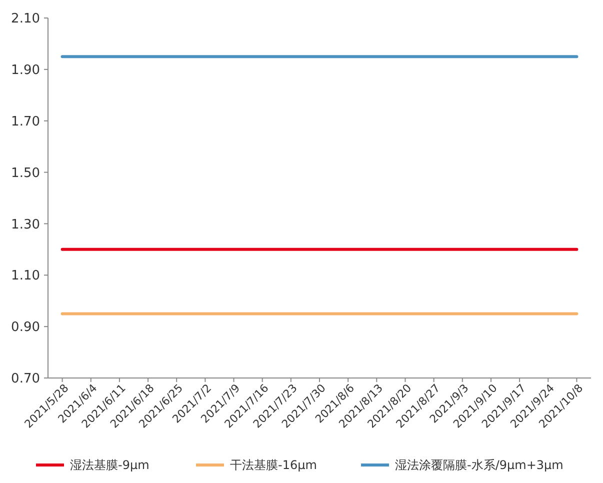 This screenshot has width=603, height=483. I want to click on legend-label: 湿法涂覆隔膜-水系/9μm+3μm, so click(479, 465).